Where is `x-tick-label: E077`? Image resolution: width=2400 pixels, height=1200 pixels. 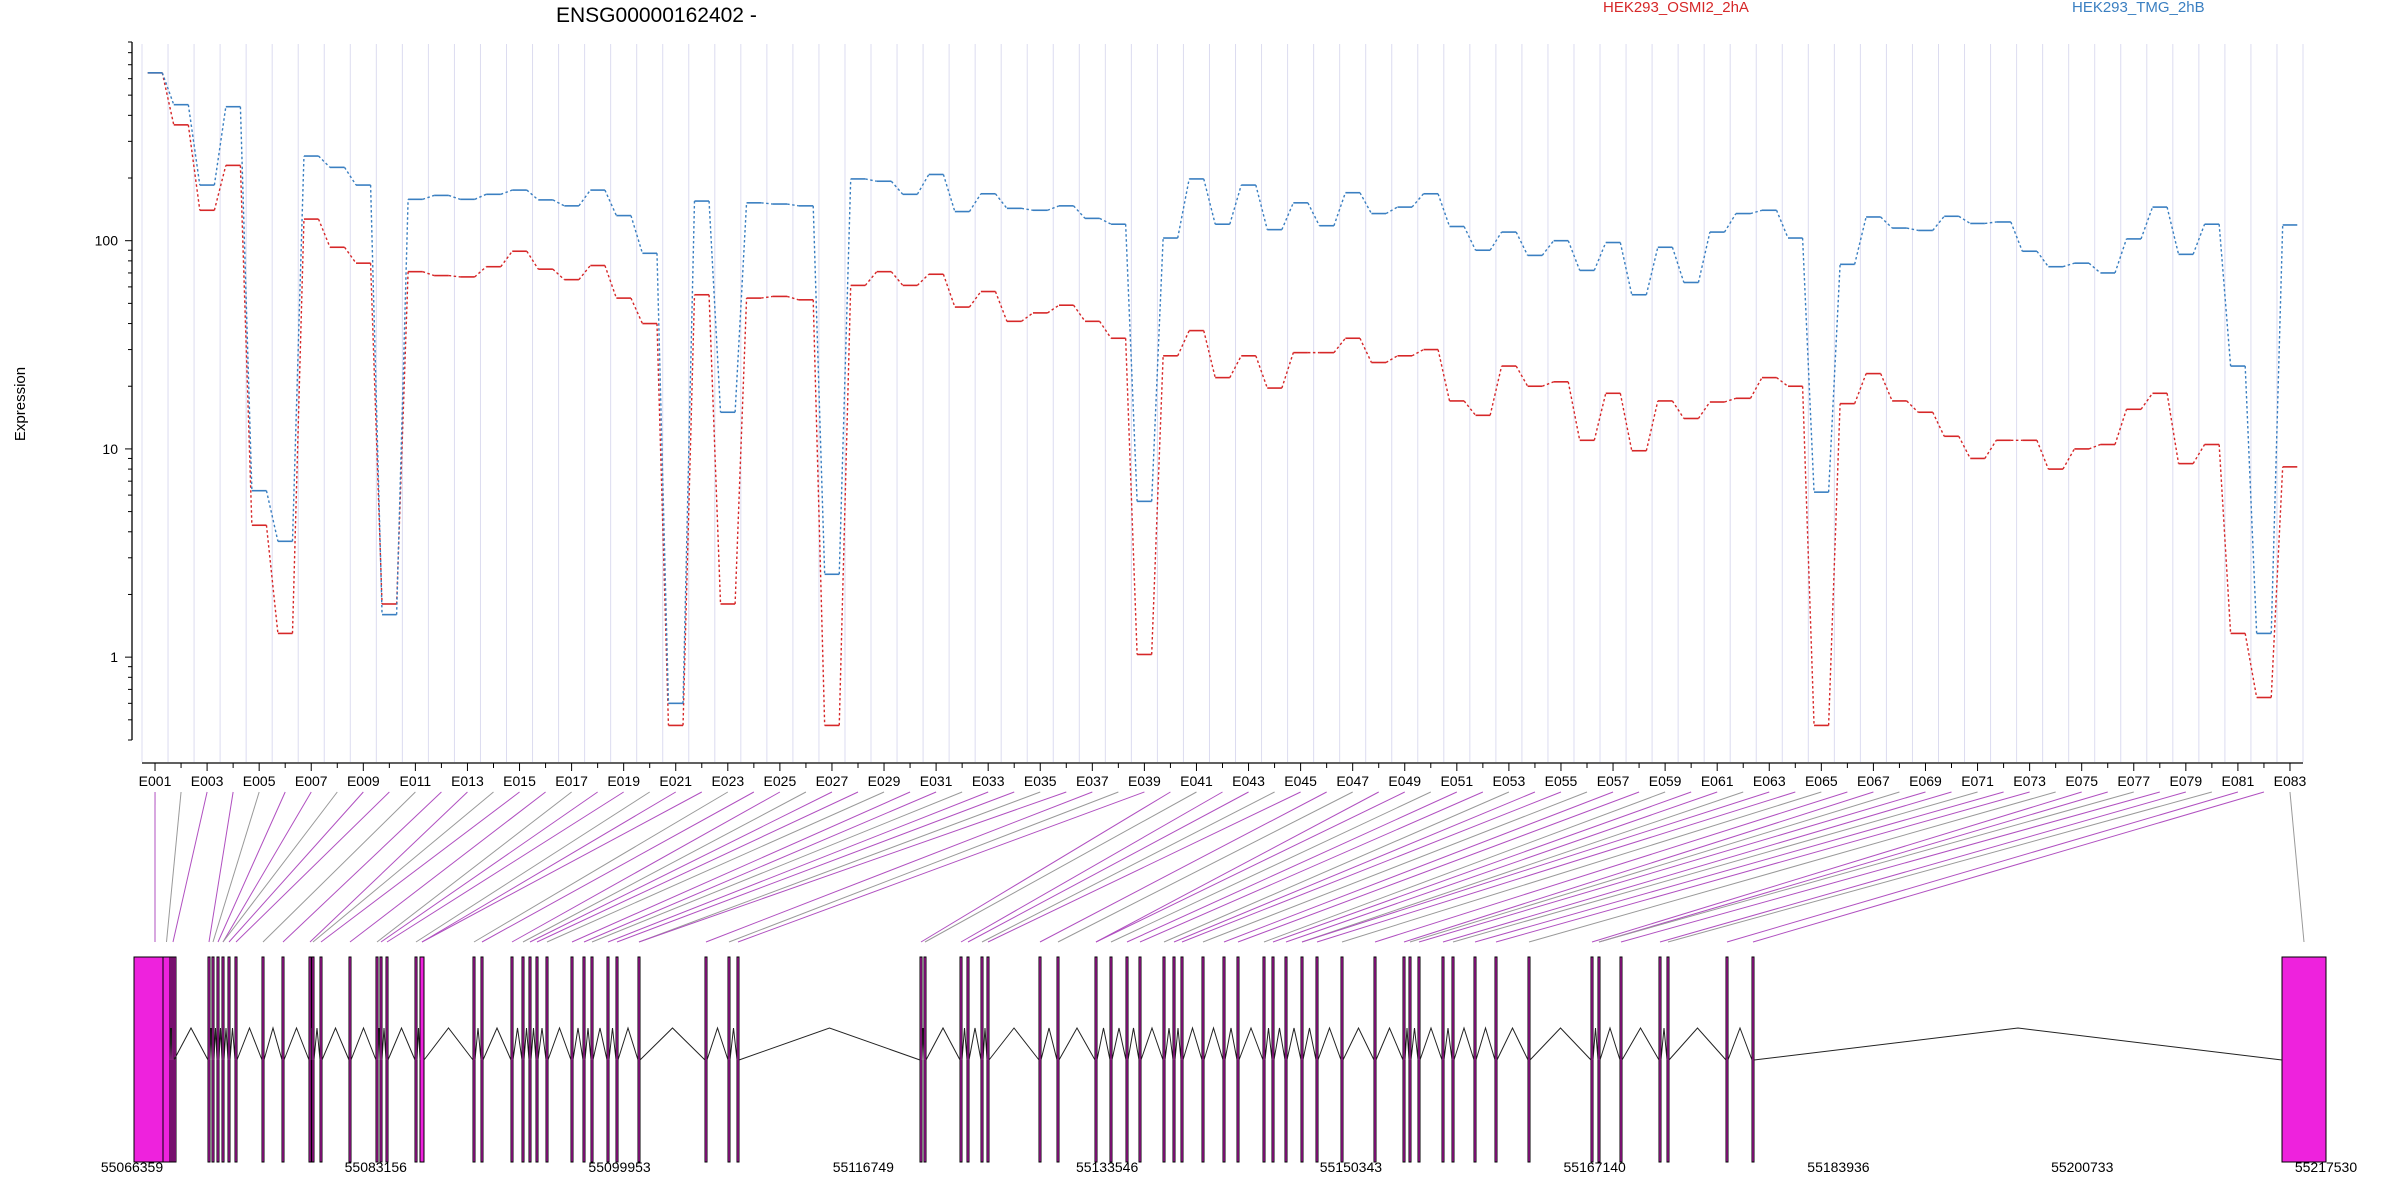 x-tick-label: E077 is located at coordinates (2133, 781).